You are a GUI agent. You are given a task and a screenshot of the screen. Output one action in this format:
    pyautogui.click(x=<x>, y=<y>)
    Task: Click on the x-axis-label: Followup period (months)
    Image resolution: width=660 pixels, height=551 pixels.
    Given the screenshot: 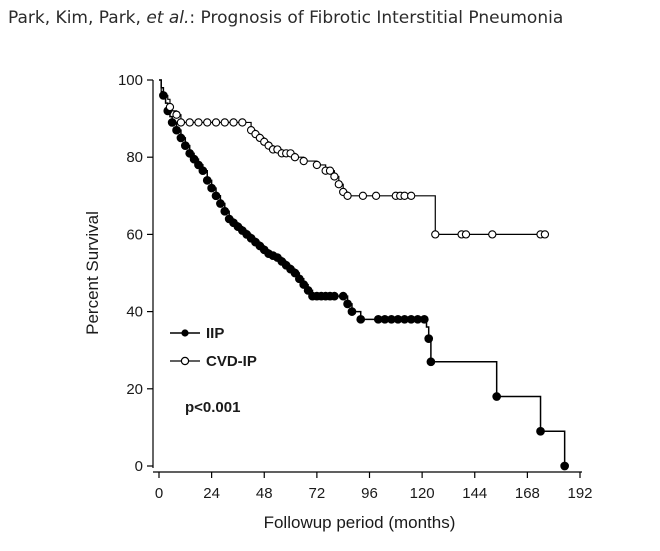 What is the action you would take?
    pyautogui.click(x=360, y=522)
    